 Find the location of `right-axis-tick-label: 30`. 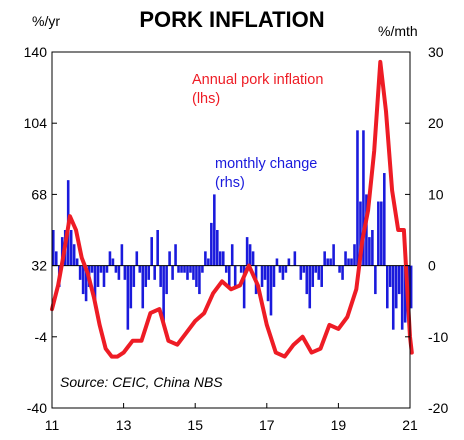

right-axis-tick-label: 30 is located at coordinates (436, 52).